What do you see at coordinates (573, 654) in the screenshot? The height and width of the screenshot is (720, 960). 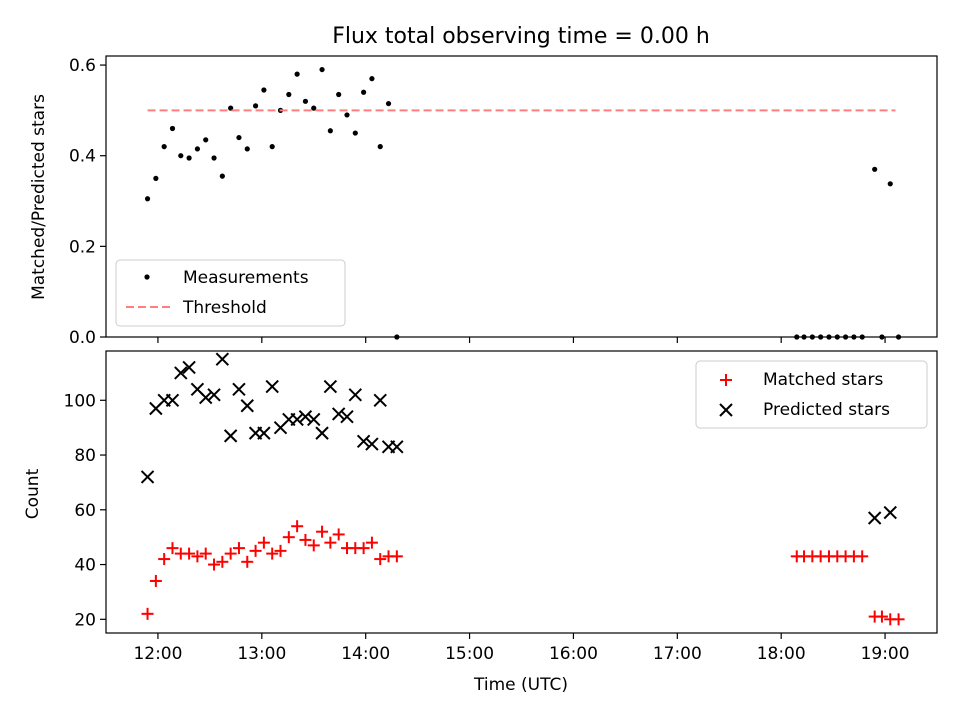 I see `bottom-x-tick-label: 16:00` at bounding box center [573, 654].